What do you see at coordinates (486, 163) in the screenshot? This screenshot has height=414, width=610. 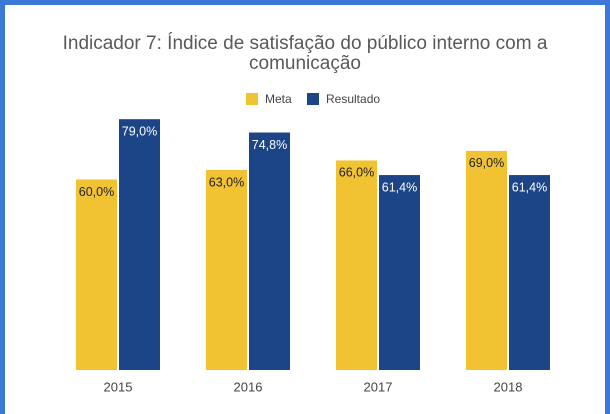 I see `data-label: 69,0%` at bounding box center [486, 163].